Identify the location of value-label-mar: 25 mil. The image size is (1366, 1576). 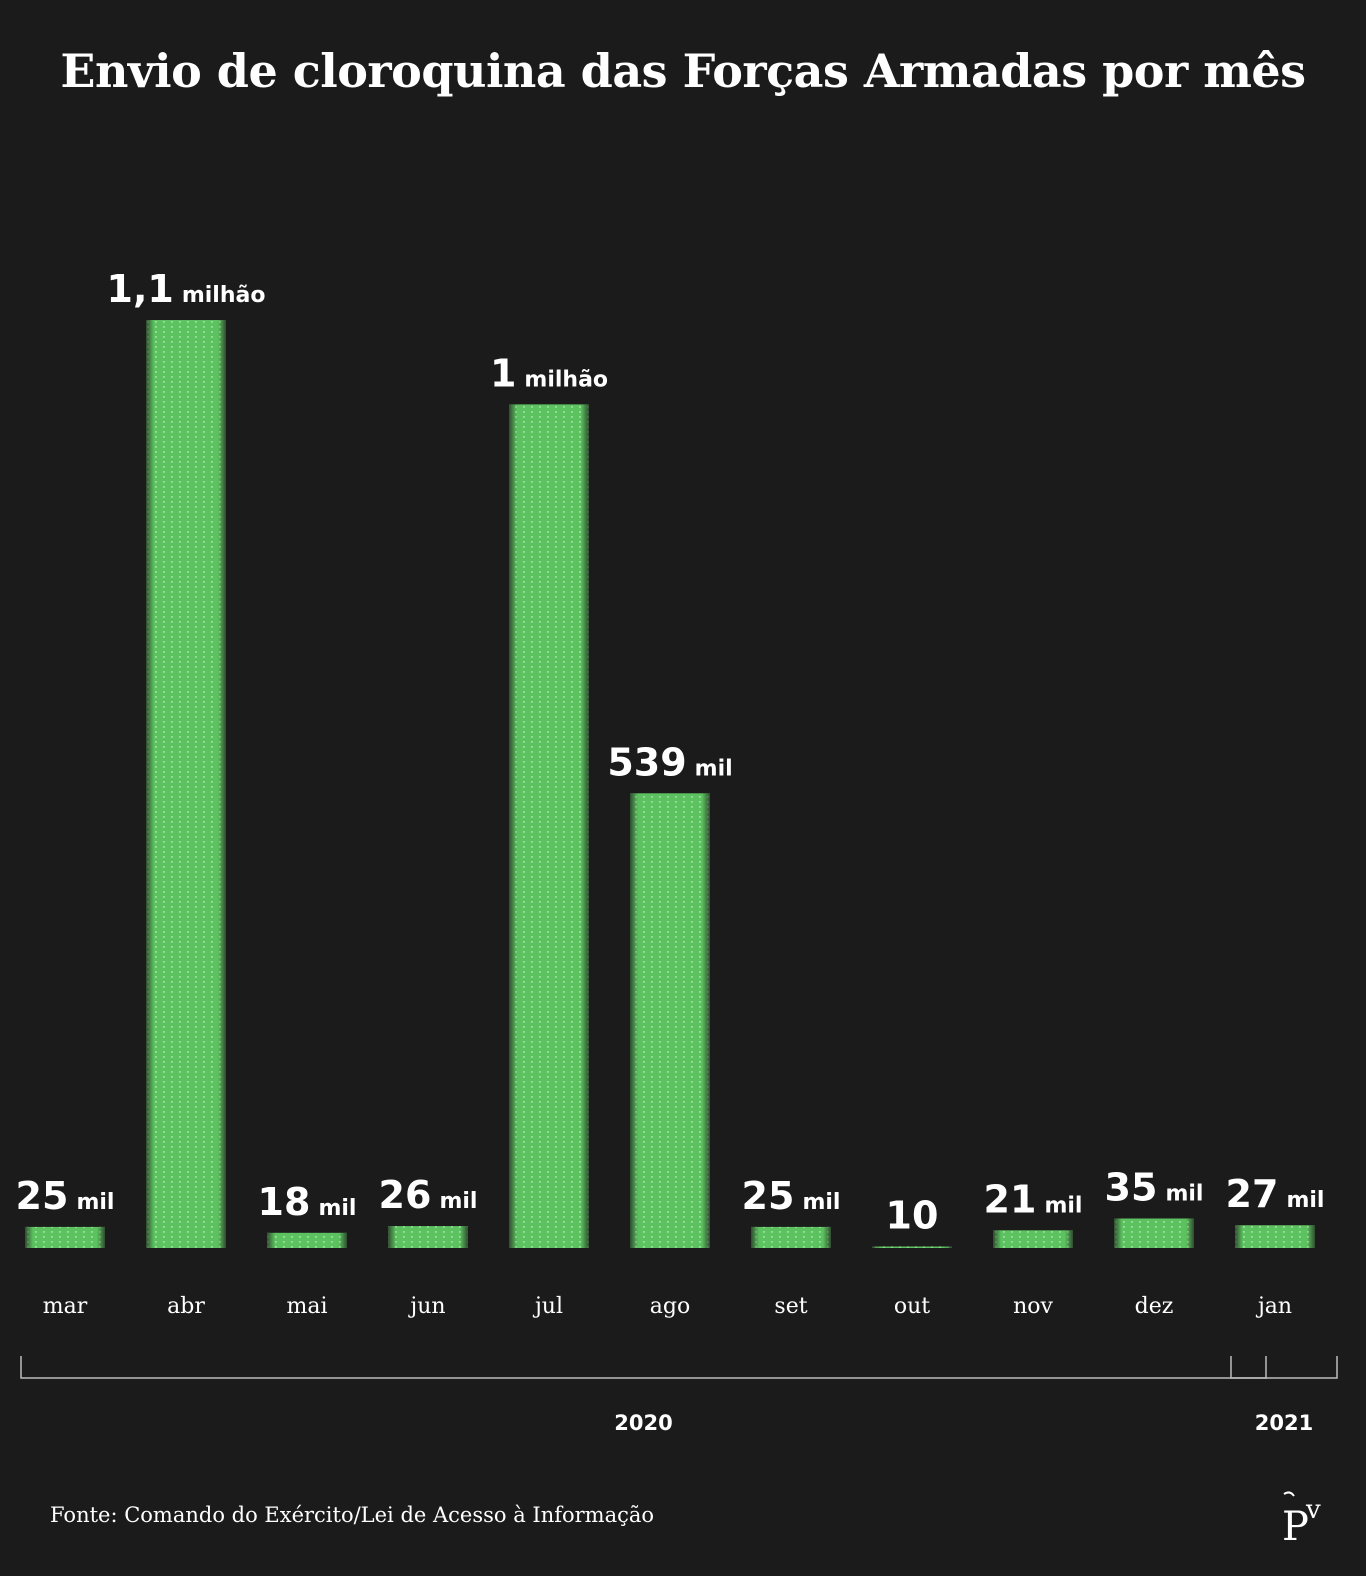
(65, 1196).